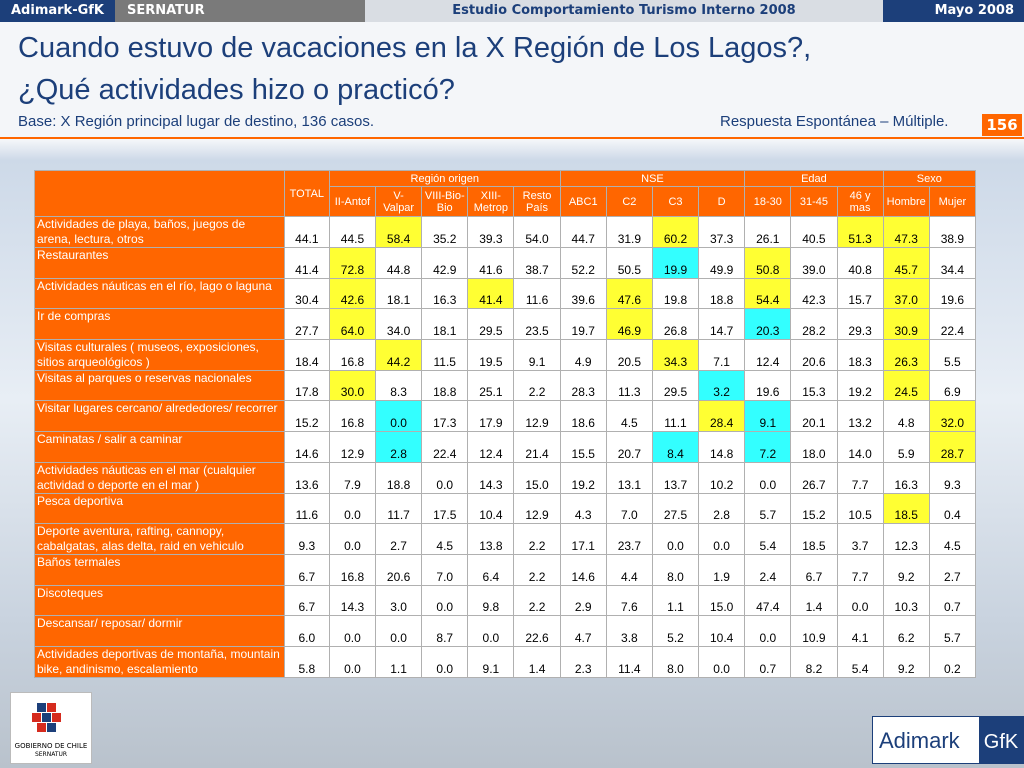 Image resolution: width=1024 pixels, height=768 pixels. Describe the element at coordinates (445, 354) in the screenshot. I see `cell: 11.5` at that location.